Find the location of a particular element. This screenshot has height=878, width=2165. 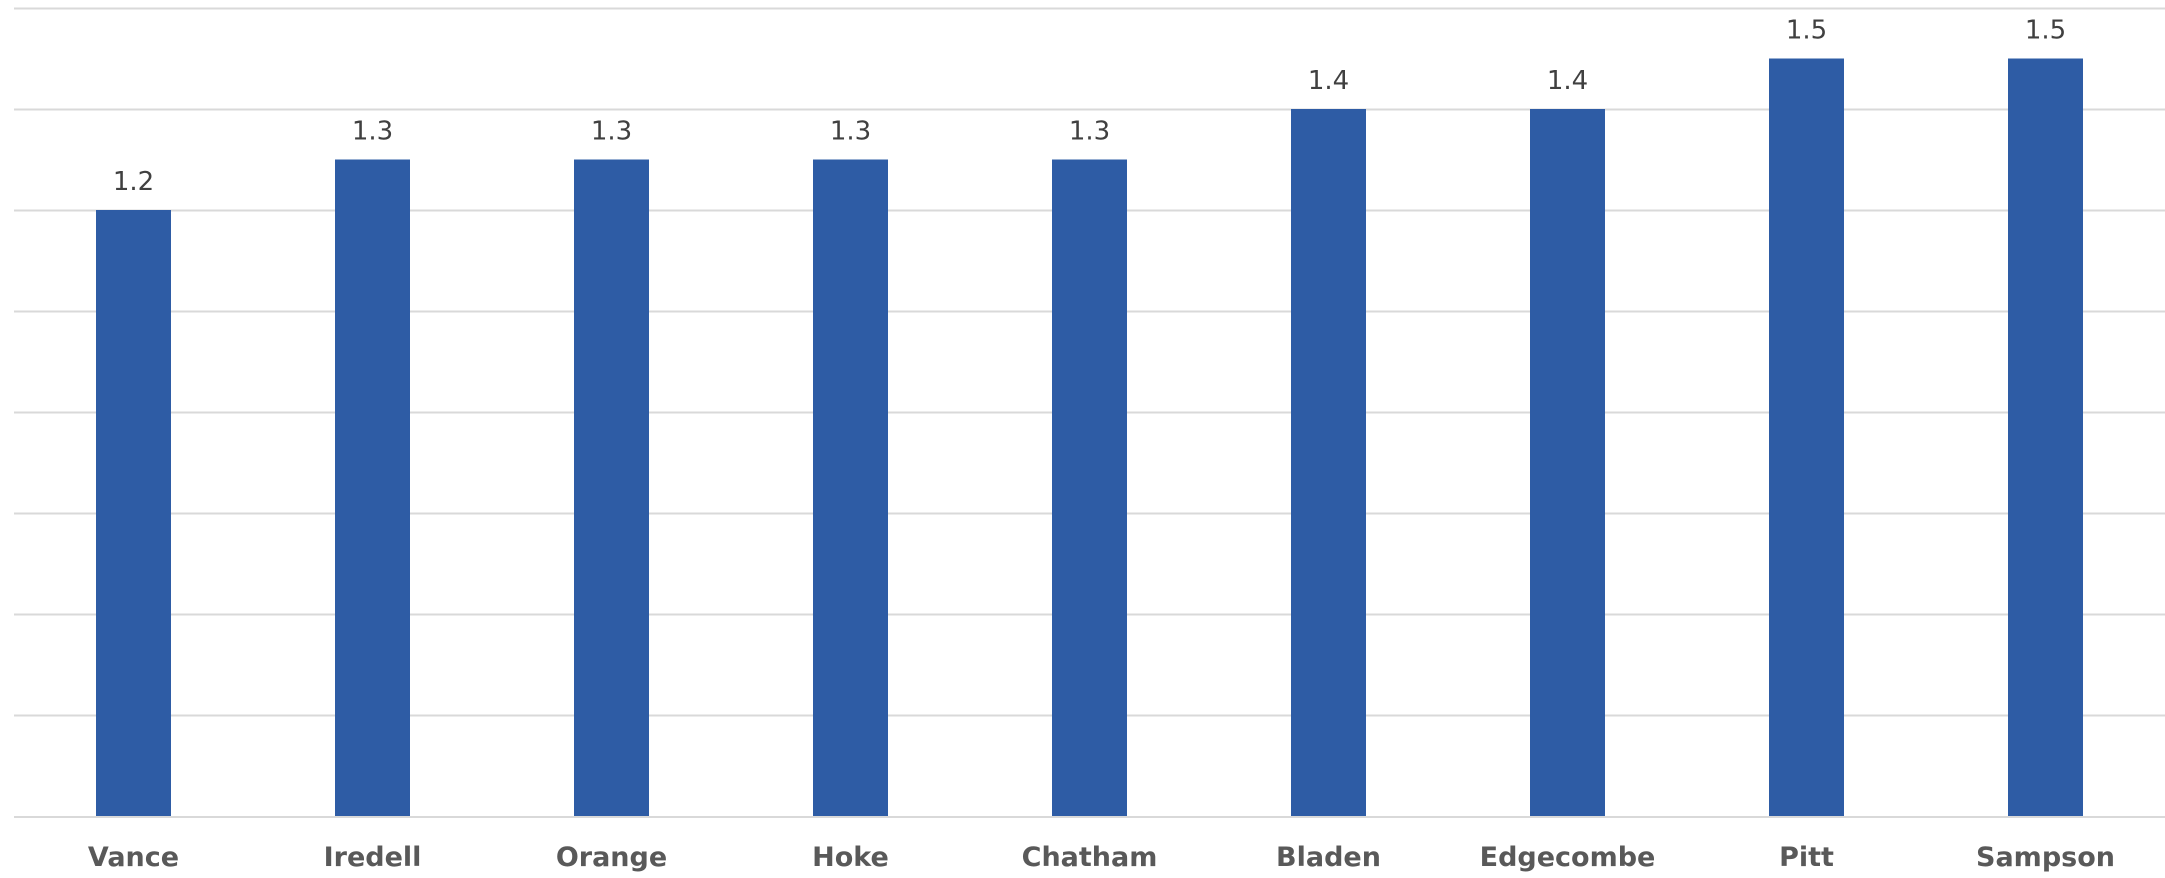

bar-hoke is located at coordinates (850, 487).